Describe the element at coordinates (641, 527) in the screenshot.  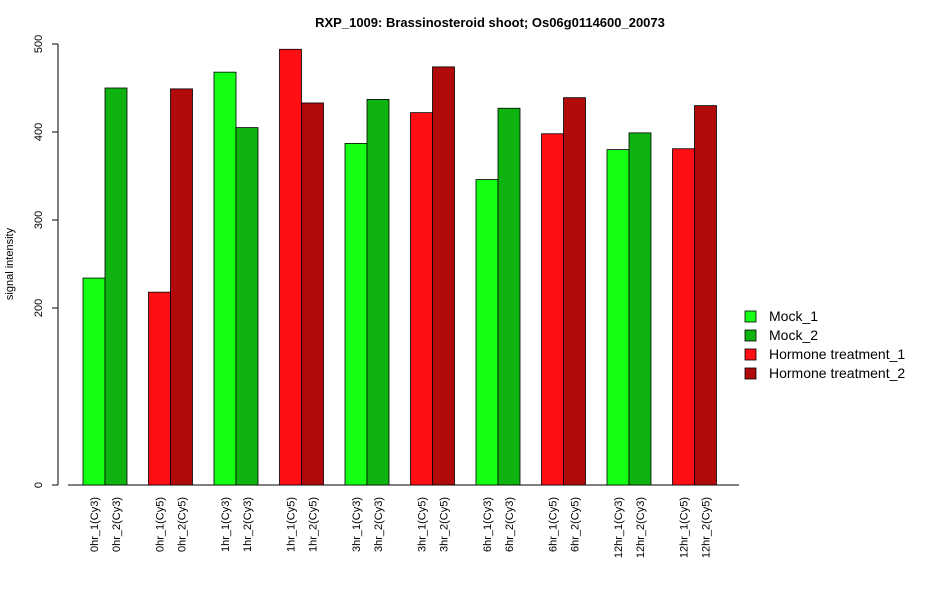
I see `x-tick-label: 12hr_2(Cy3)` at that location.